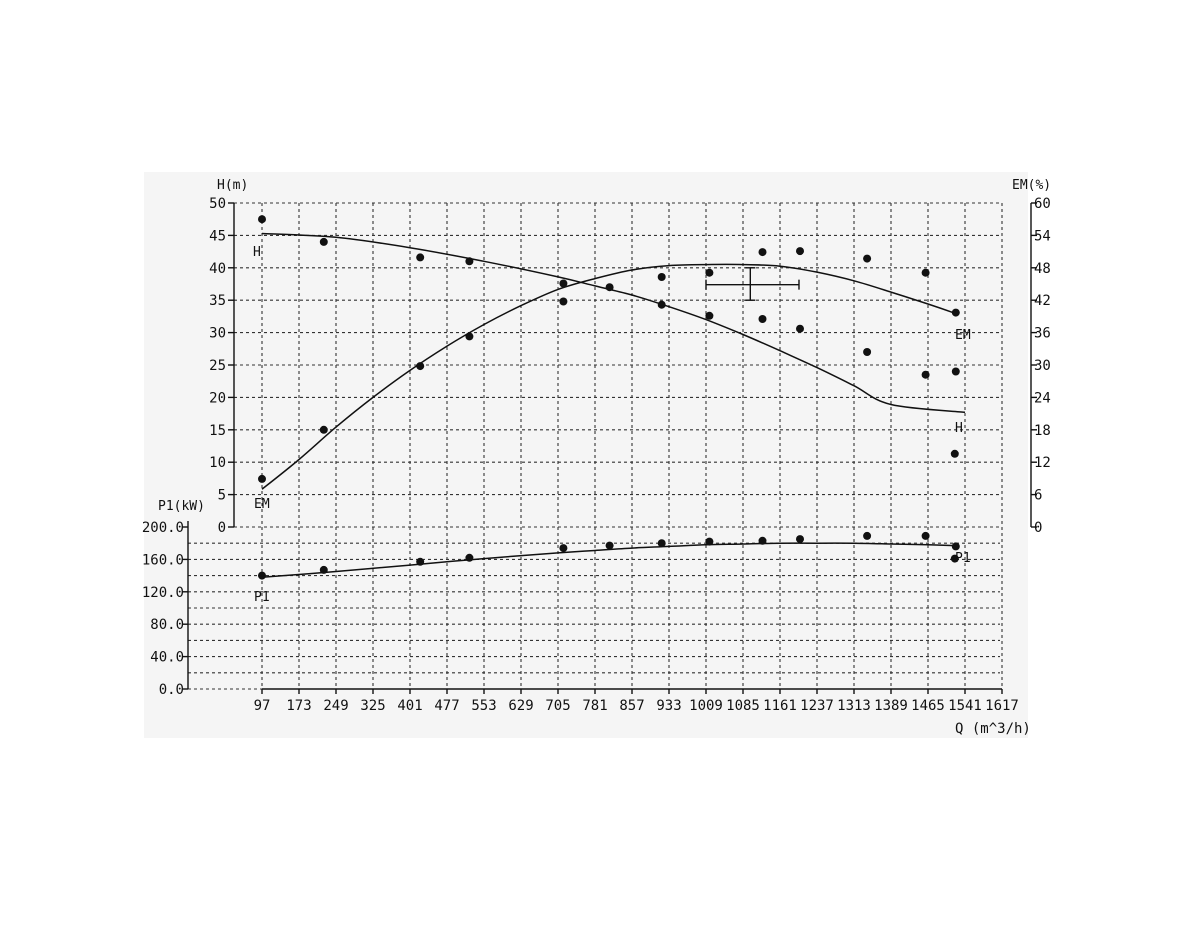  What do you see at coordinates (1031, 185) in the screenshot?
I see `efficiency-axis-title: EM(%)` at bounding box center [1031, 185].